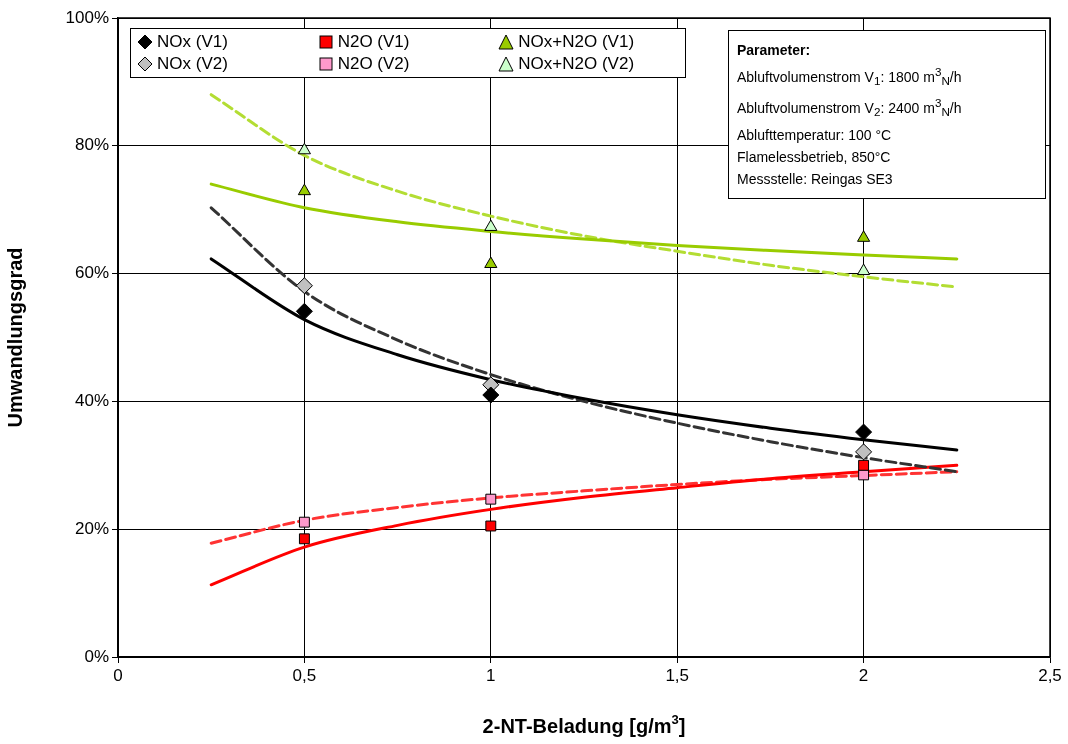  What do you see at coordinates (850, 108) in the screenshot?
I see `annotation: Abluftvolumenstrom V$_{2}$: 2400 m$^{3}$$_{N}$/h` at bounding box center [850, 108].